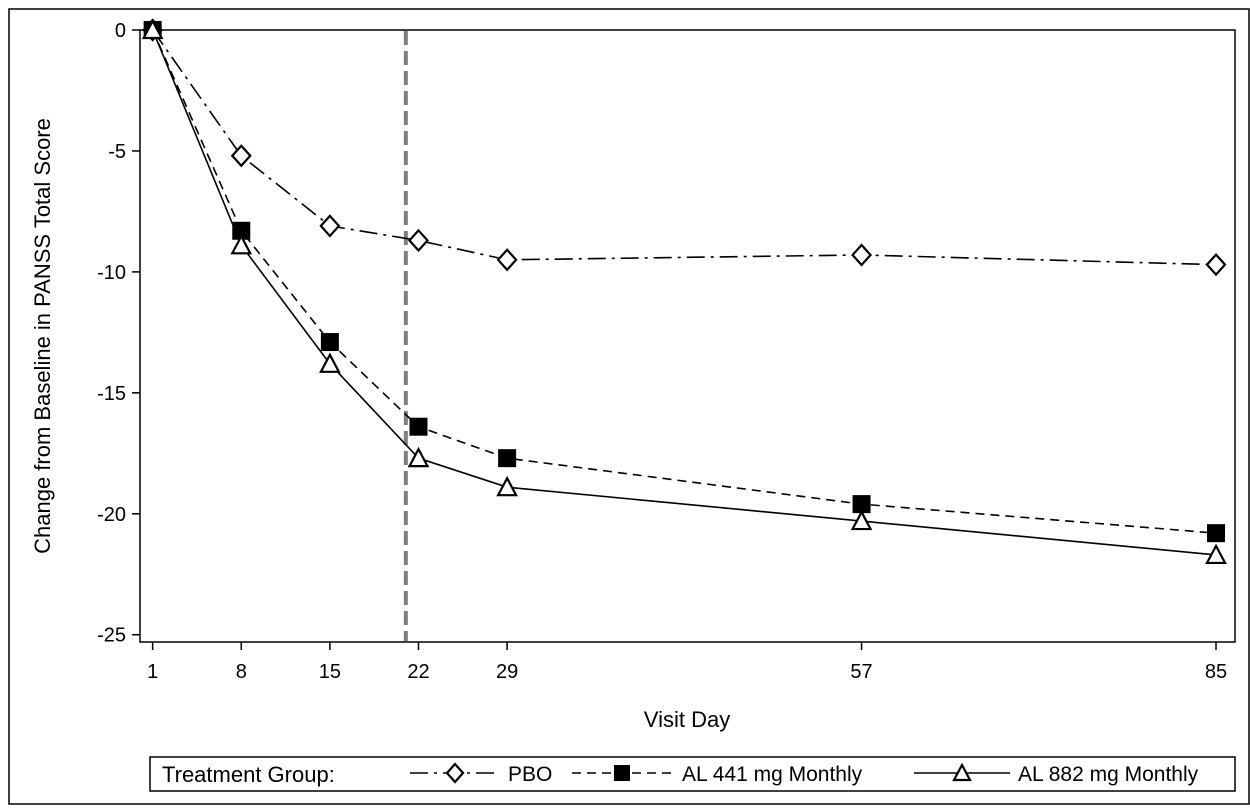 This screenshot has width=1250, height=810. What do you see at coordinates (111, 273) in the screenshot?
I see `y-tick-label: -10` at bounding box center [111, 273].